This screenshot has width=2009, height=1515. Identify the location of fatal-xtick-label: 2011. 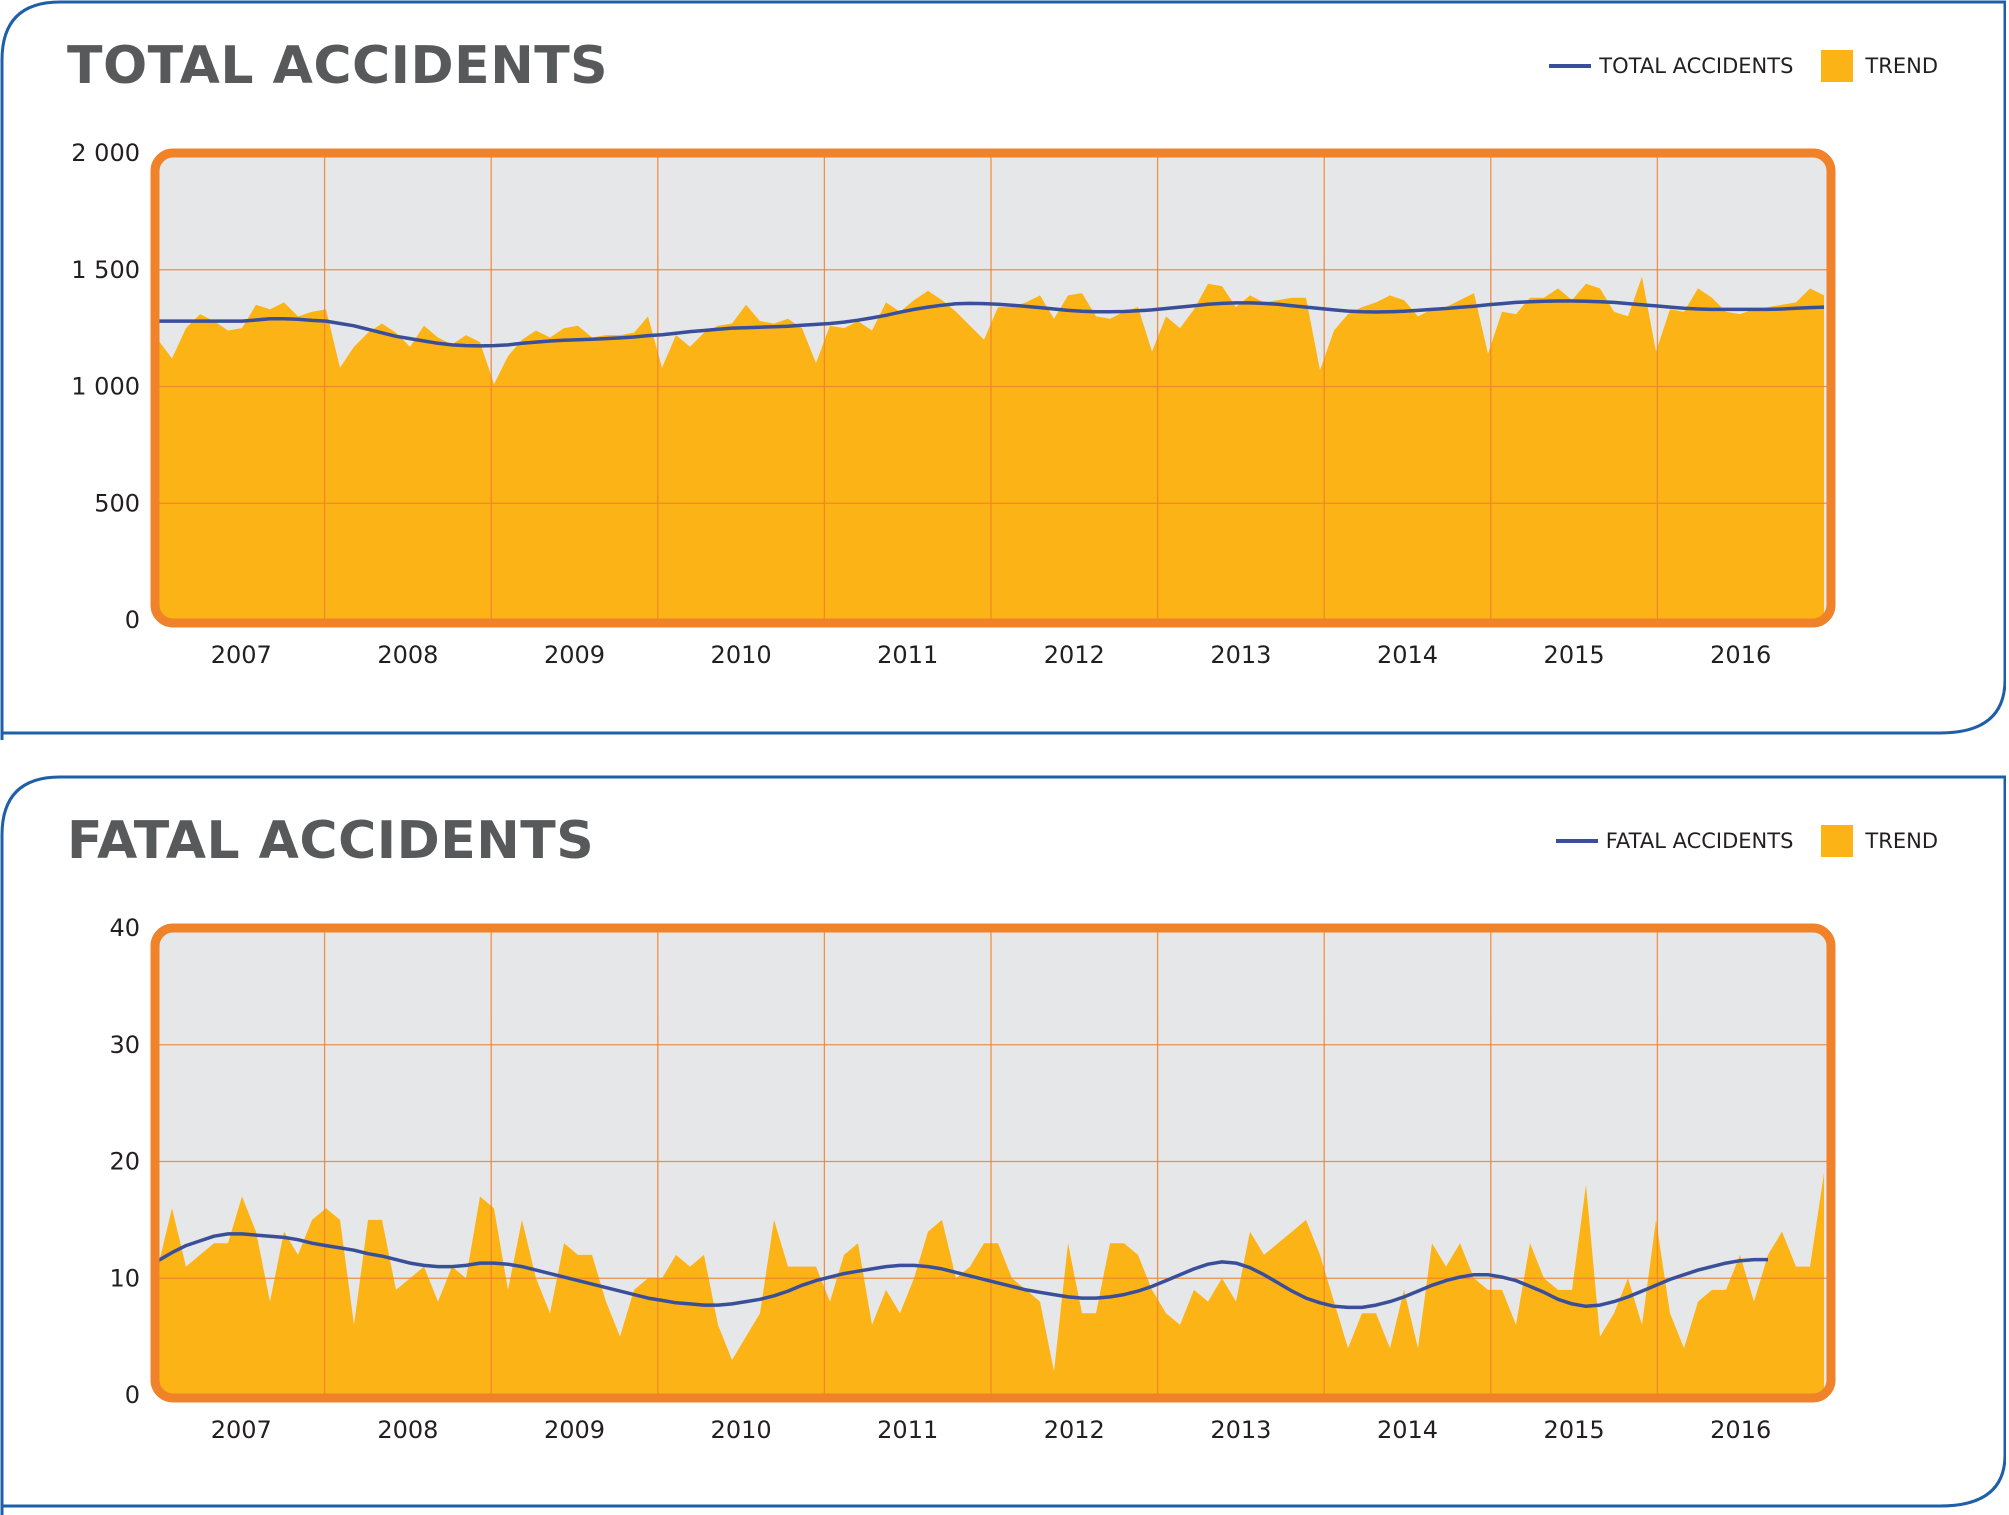
(907, 1430).